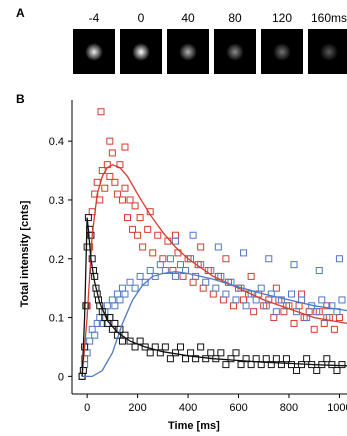  Describe the element at coordinates (188, 18) in the screenshot. I see `frame-label: 40` at that location.